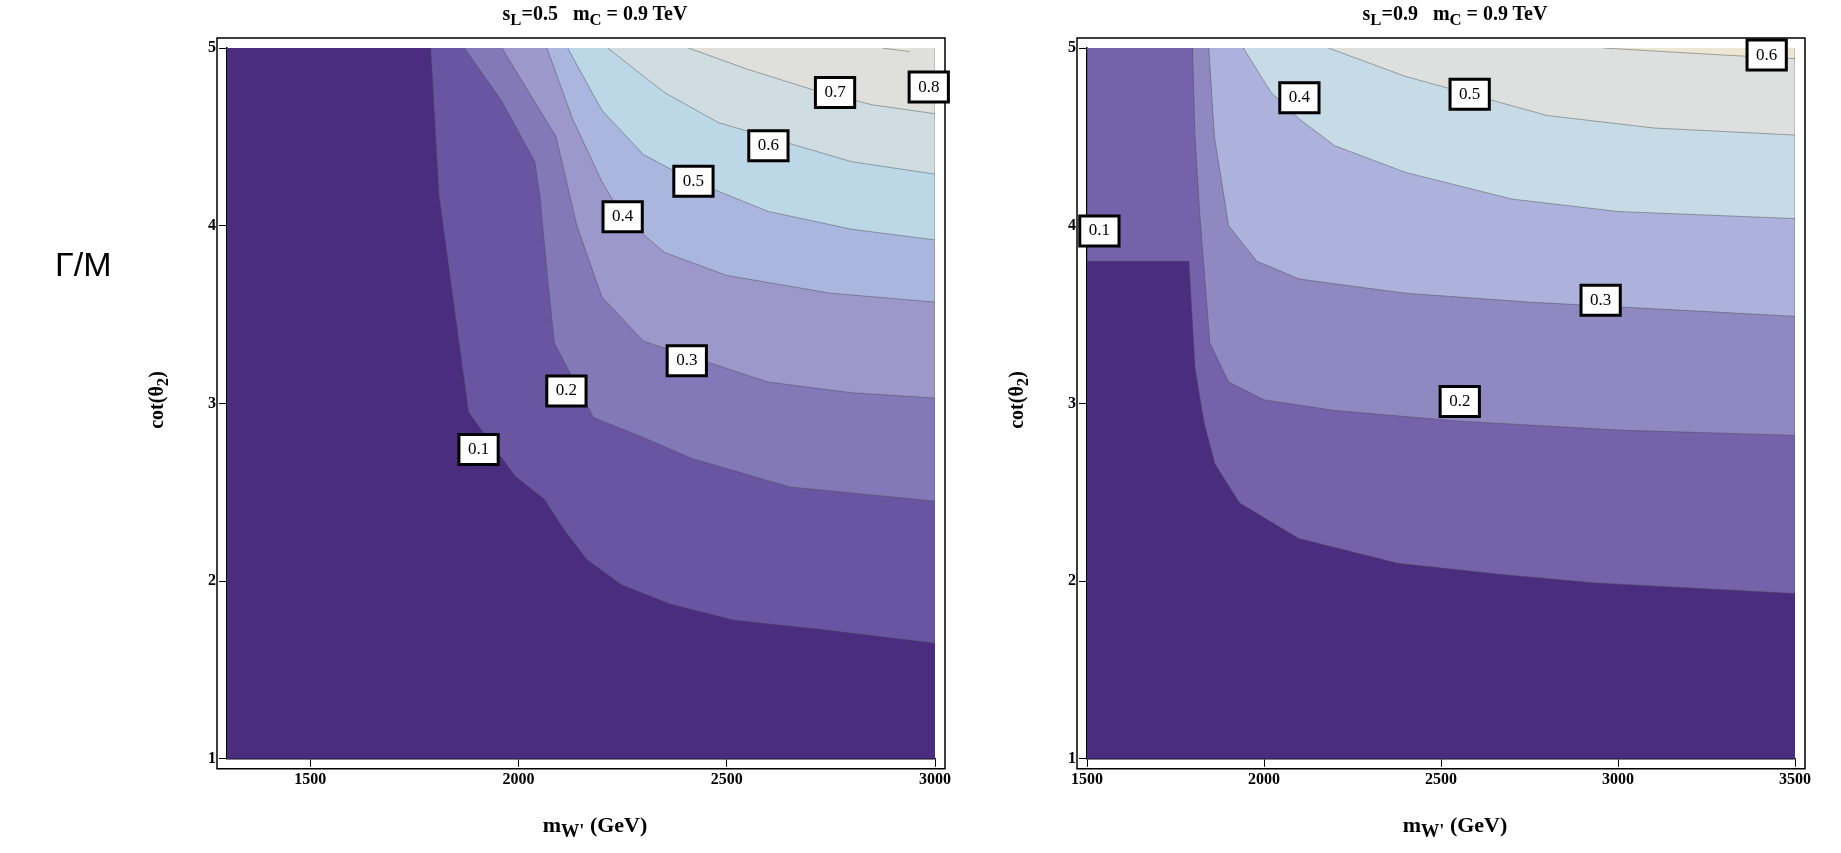 The image size is (1841, 853). I want to click on annotation: 0.7, so click(835, 91).